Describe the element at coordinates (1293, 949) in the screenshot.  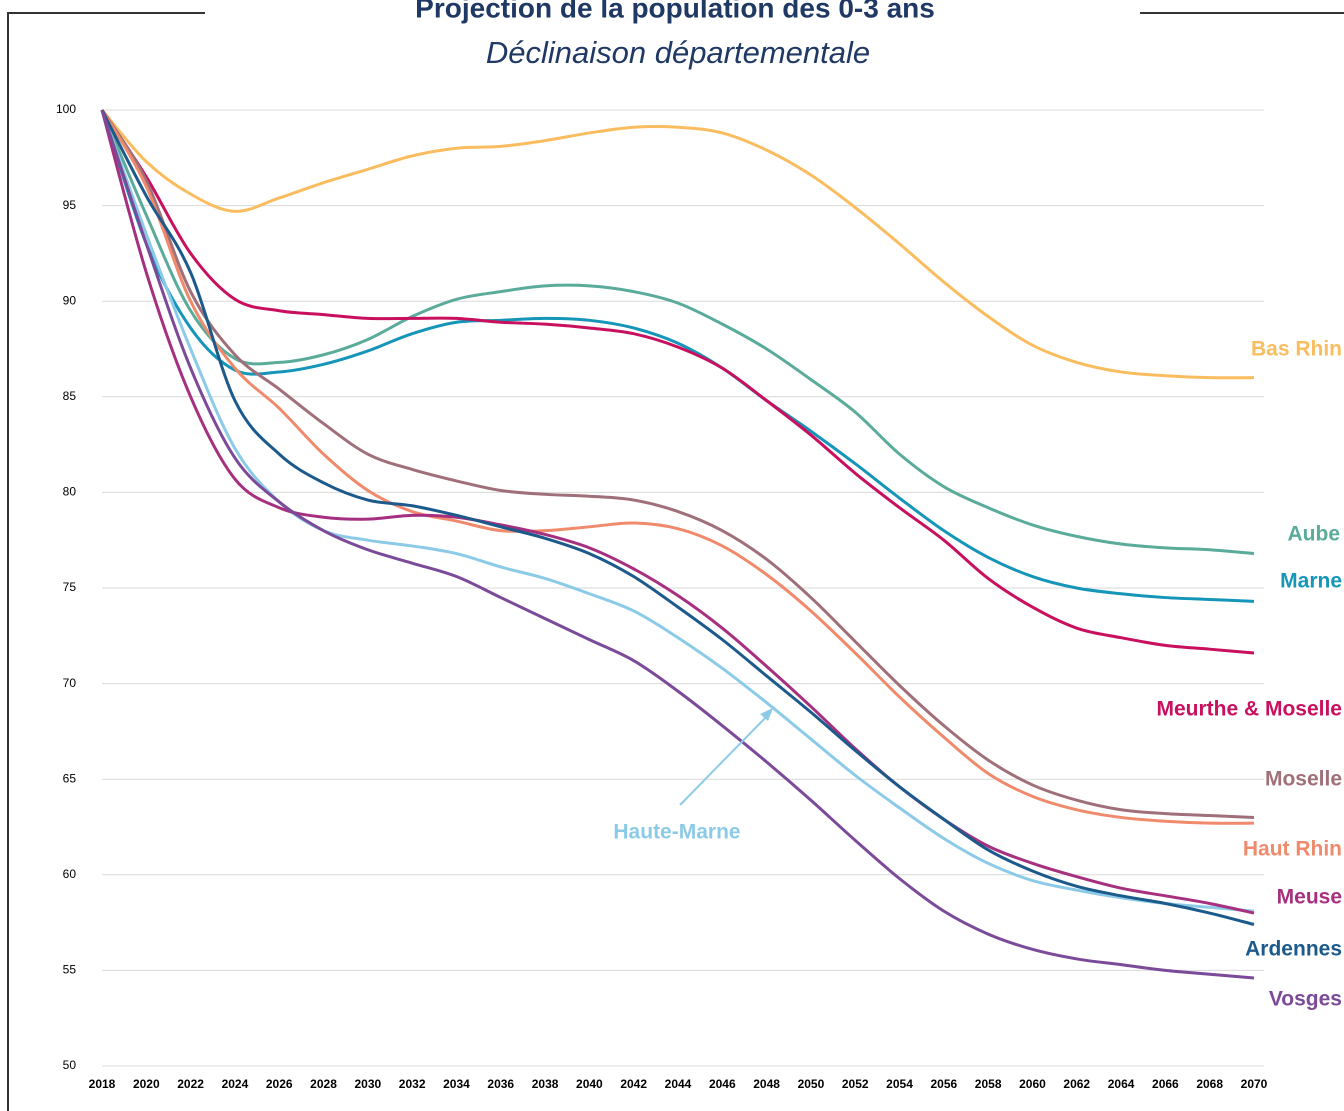
I see `series-label: Ardennes` at that location.